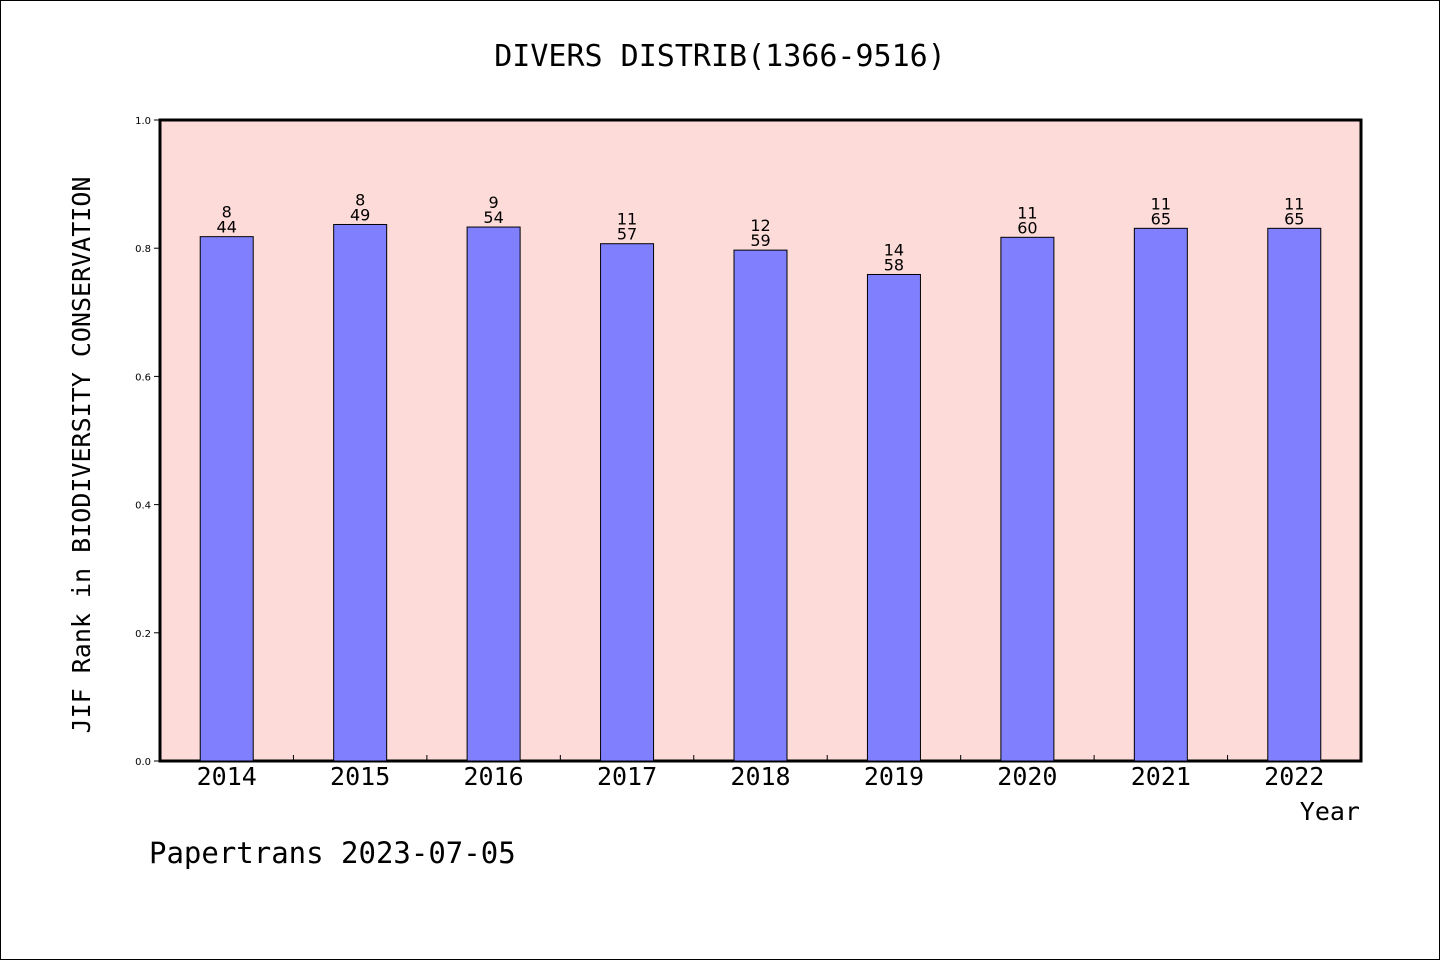  I want to click on bar-2019, so click(893, 517).